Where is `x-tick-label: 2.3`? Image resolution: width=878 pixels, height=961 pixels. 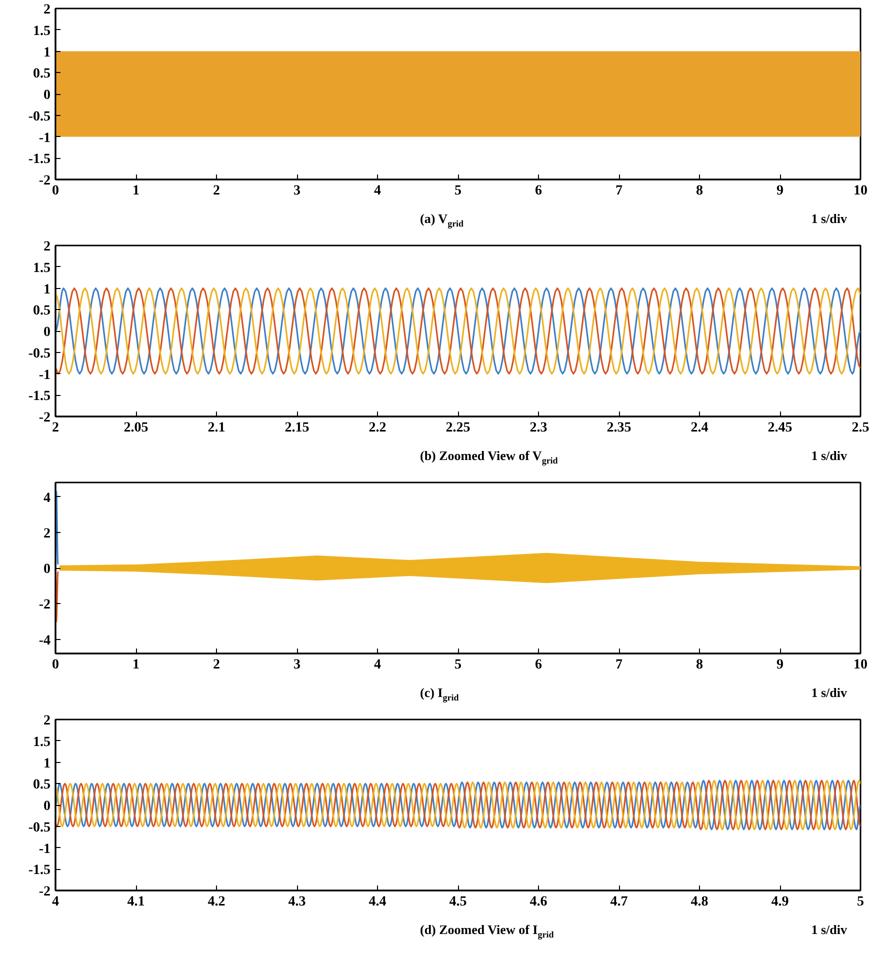 x-tick-label: 2.3 is located at coordinates (539, 428).